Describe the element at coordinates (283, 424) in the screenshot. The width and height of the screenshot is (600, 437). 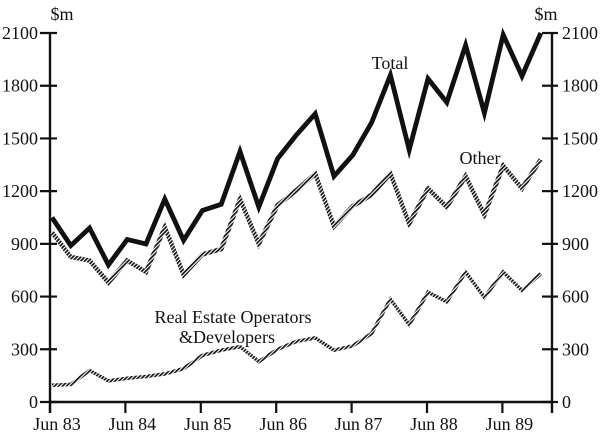
I see `x-tick-label: Jun 86` at that location.